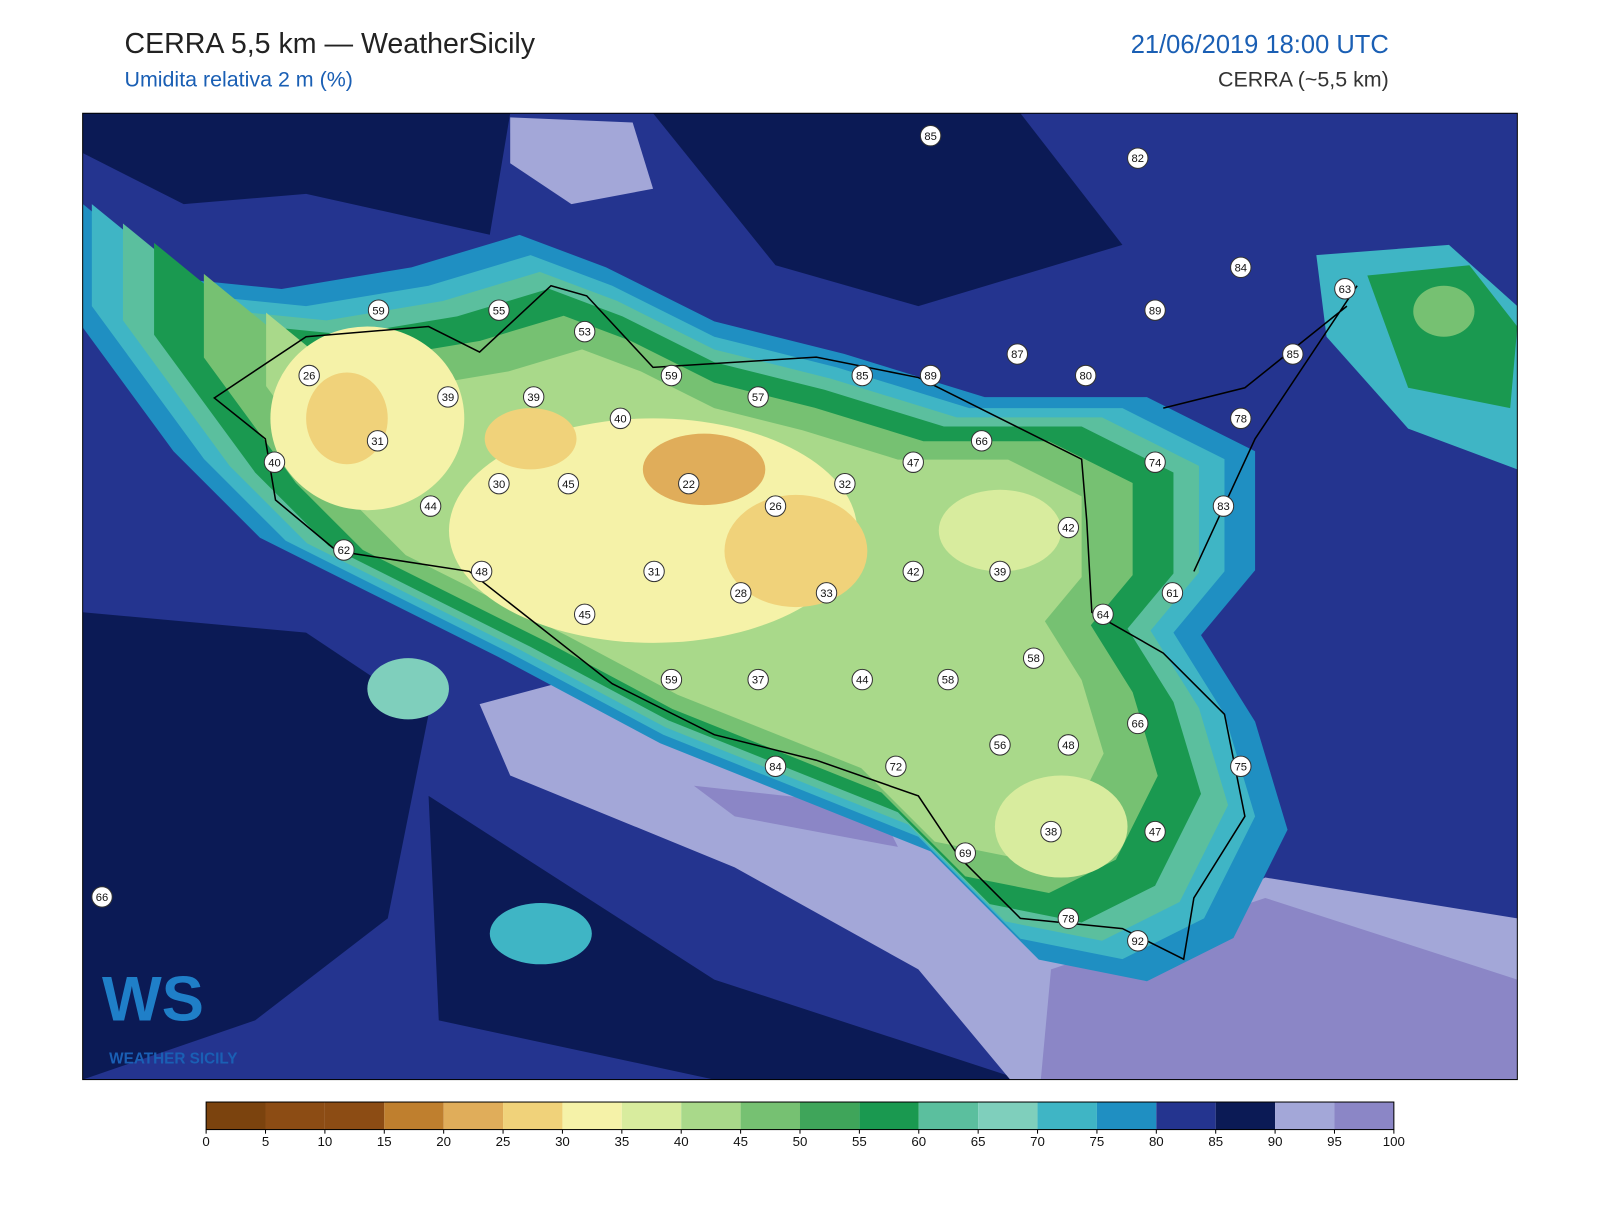  I want to click on station-value: 28, so click(741, 594).